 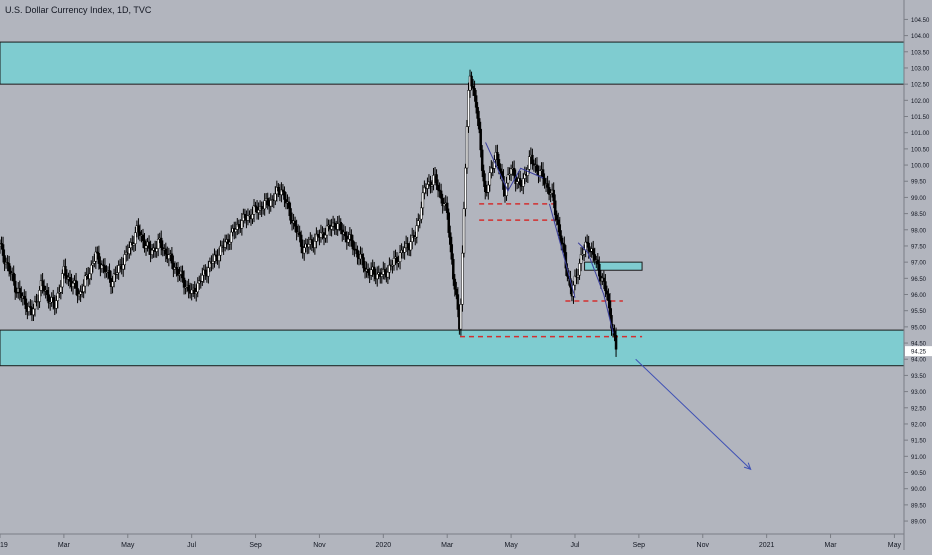 I want to click on y-tick-label: 96.50, so click(x=919, y=280).